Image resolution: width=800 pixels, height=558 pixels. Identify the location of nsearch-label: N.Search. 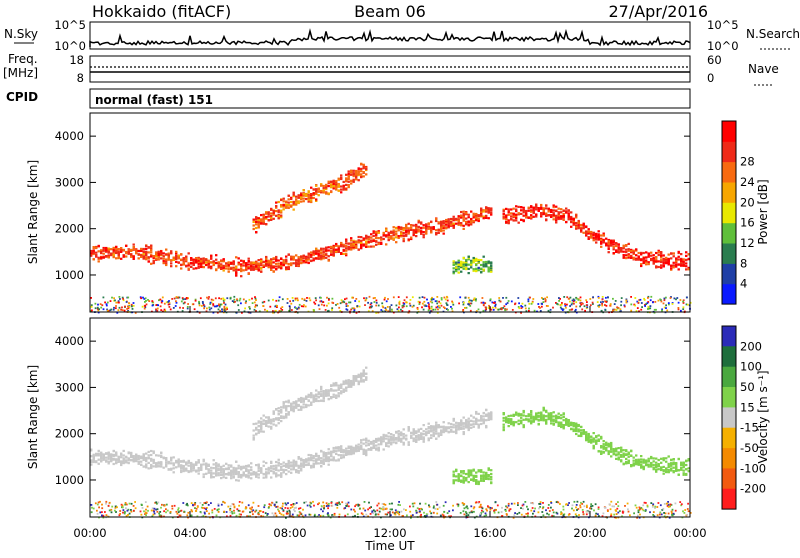
(773, 34).